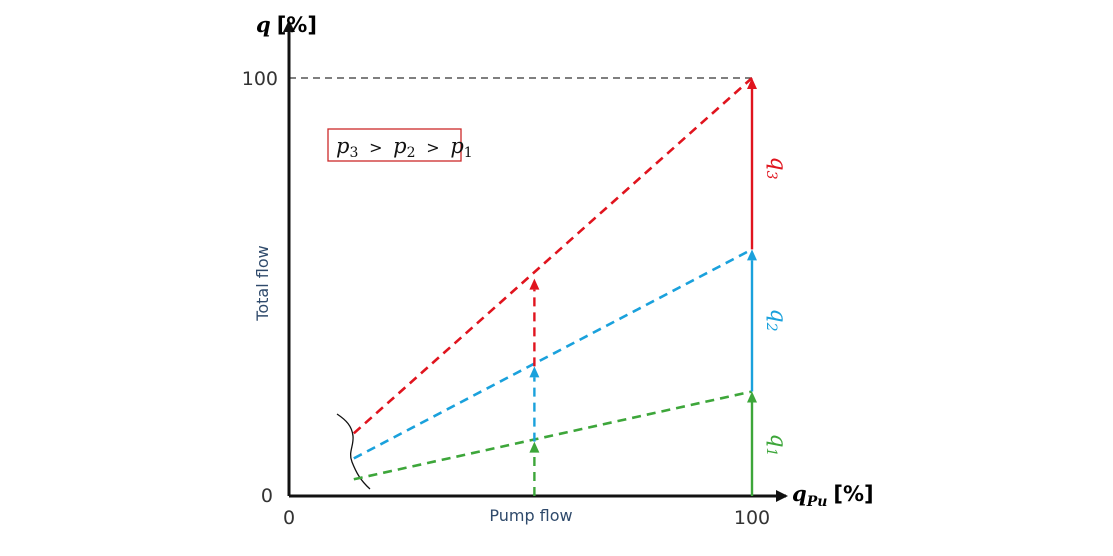 Image resolution: width=1113 pixels, height=556 pixels. I want to click on y-axis-symbol: q [%], so click(286, 24).